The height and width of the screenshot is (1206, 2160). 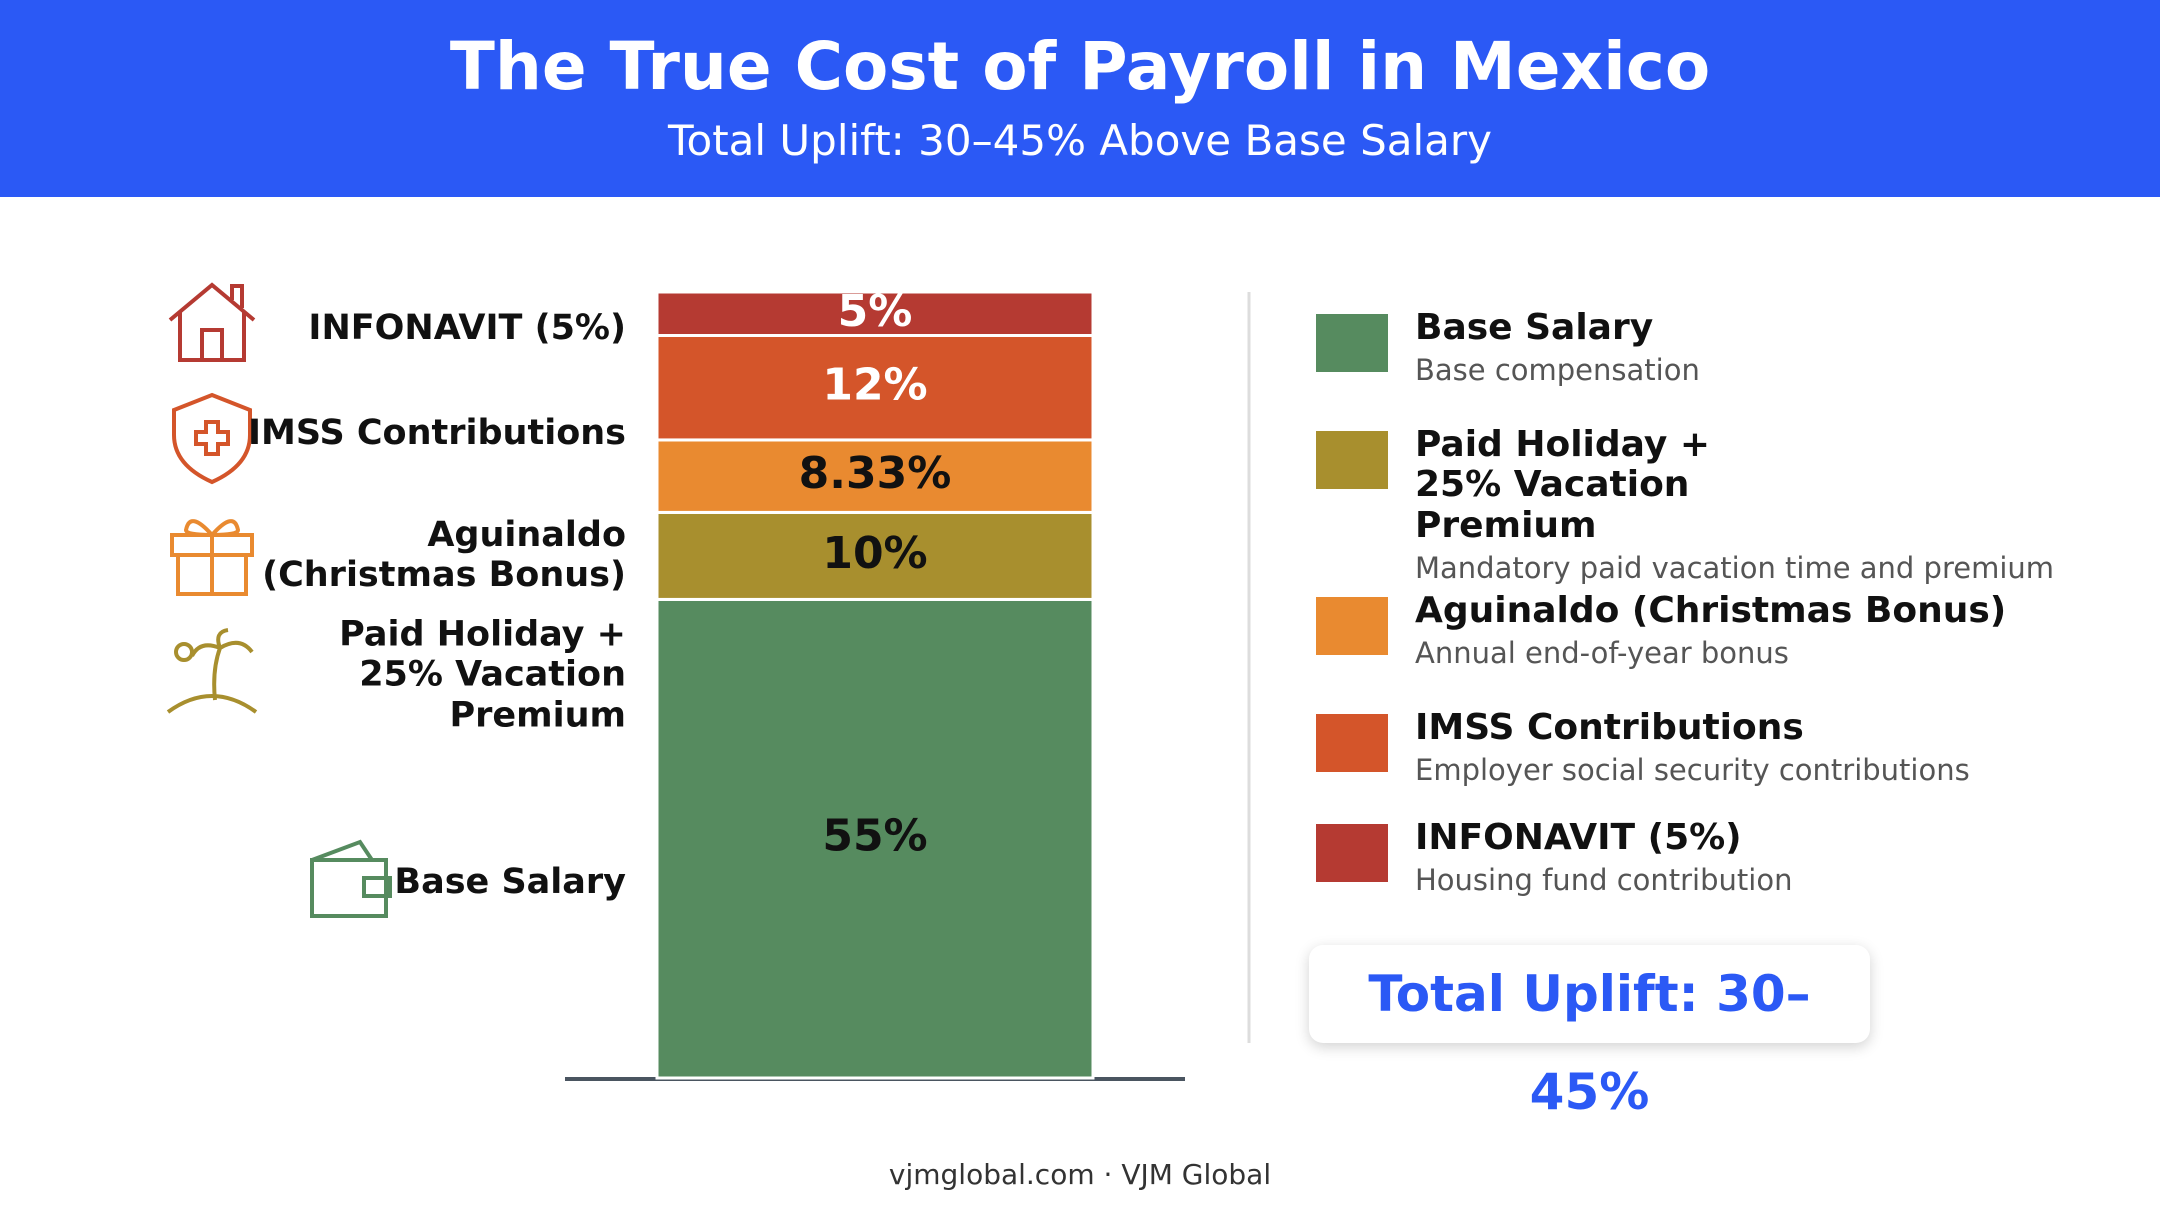 I want to click on data-label: 55%, so click(x=874, y=836).